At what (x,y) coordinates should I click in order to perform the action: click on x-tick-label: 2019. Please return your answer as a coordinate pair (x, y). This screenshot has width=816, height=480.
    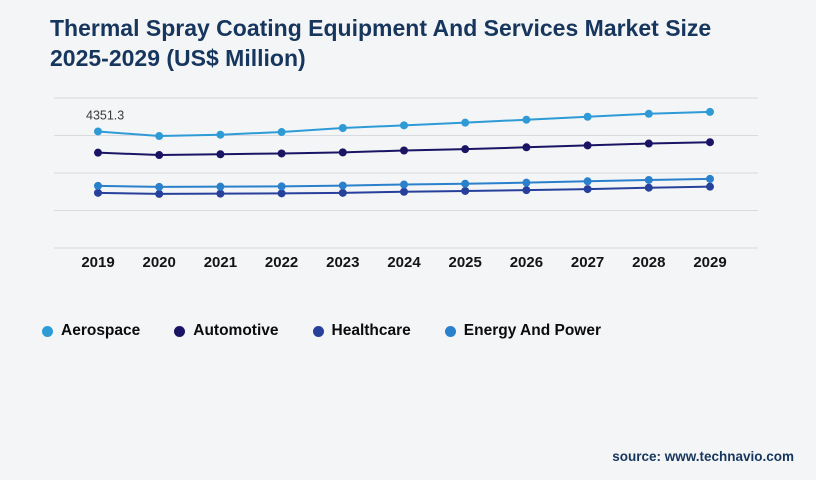
    Looking at the image, I should click on (98, 262).